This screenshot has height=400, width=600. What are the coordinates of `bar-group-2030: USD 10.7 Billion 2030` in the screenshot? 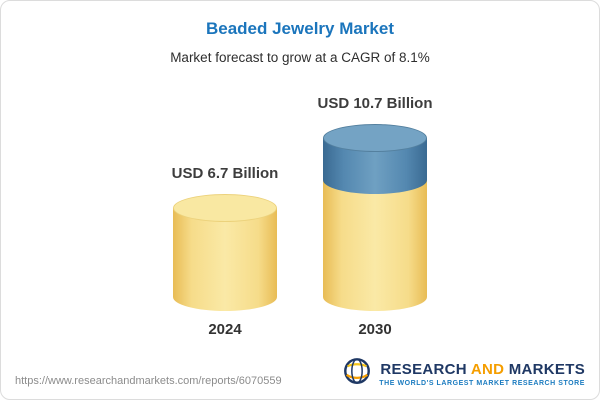 It's located at (374, 218).